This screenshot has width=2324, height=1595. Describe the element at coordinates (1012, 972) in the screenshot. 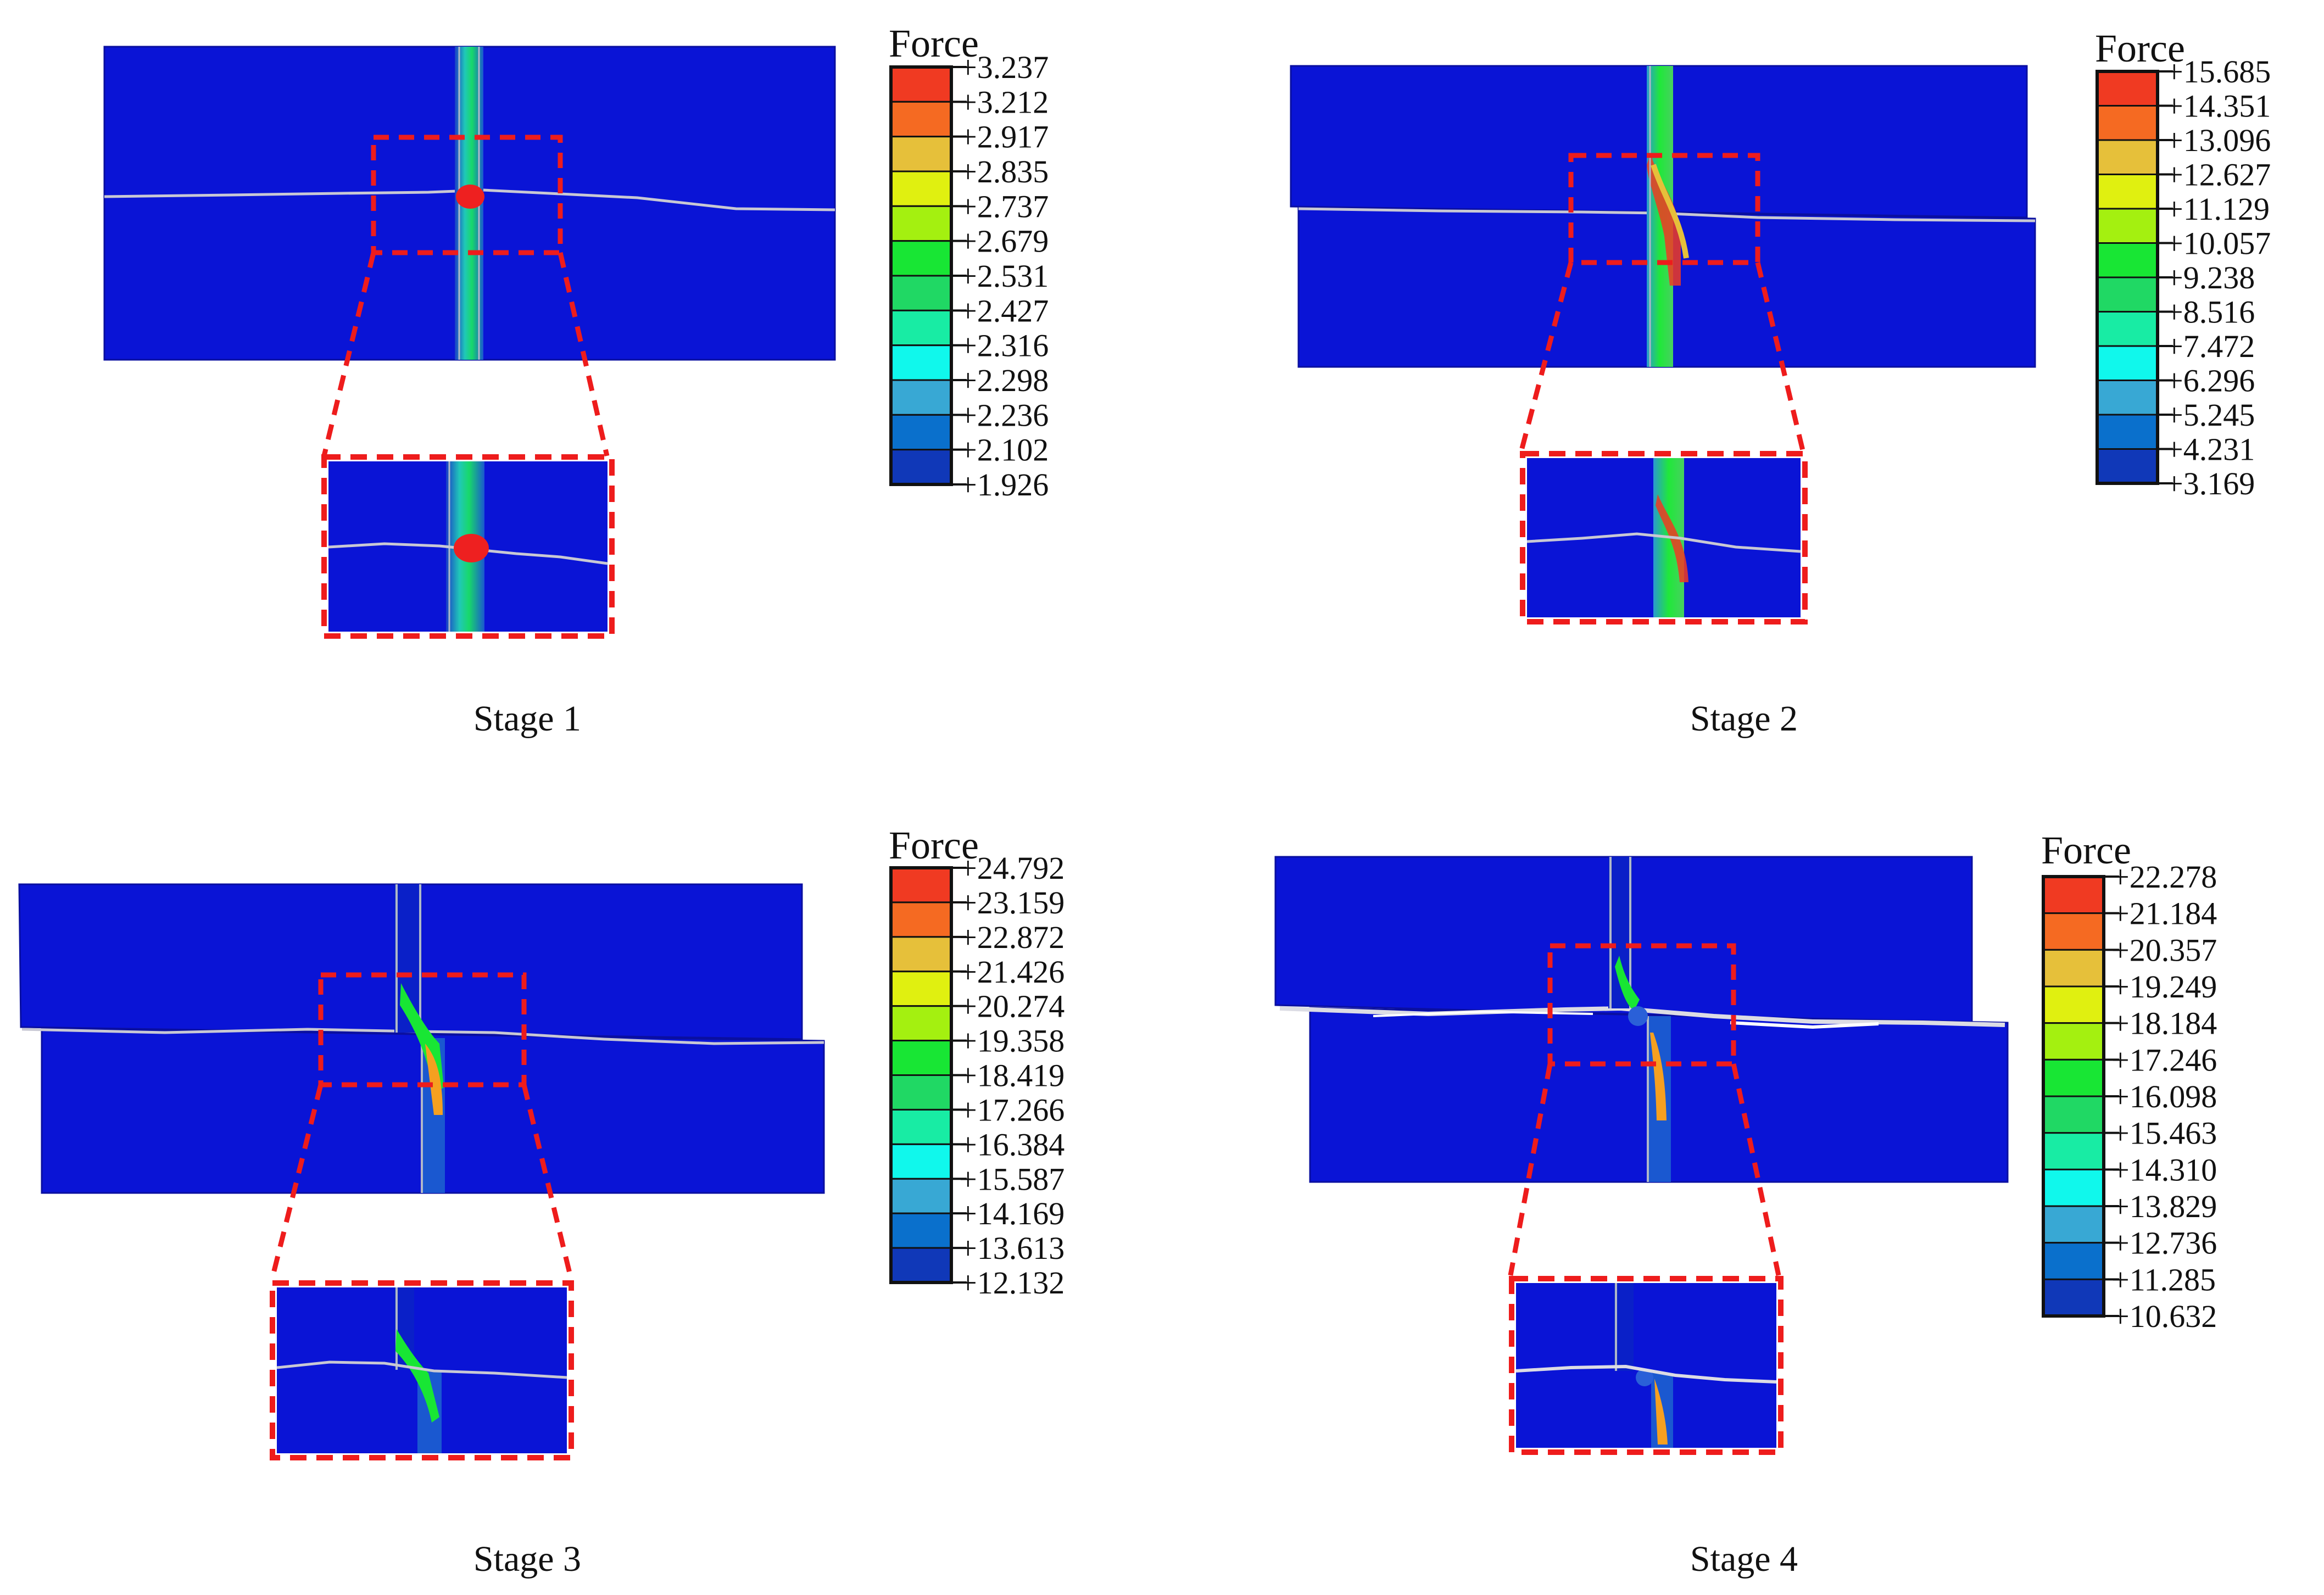

I see `legend-value: +21.426` at that location.